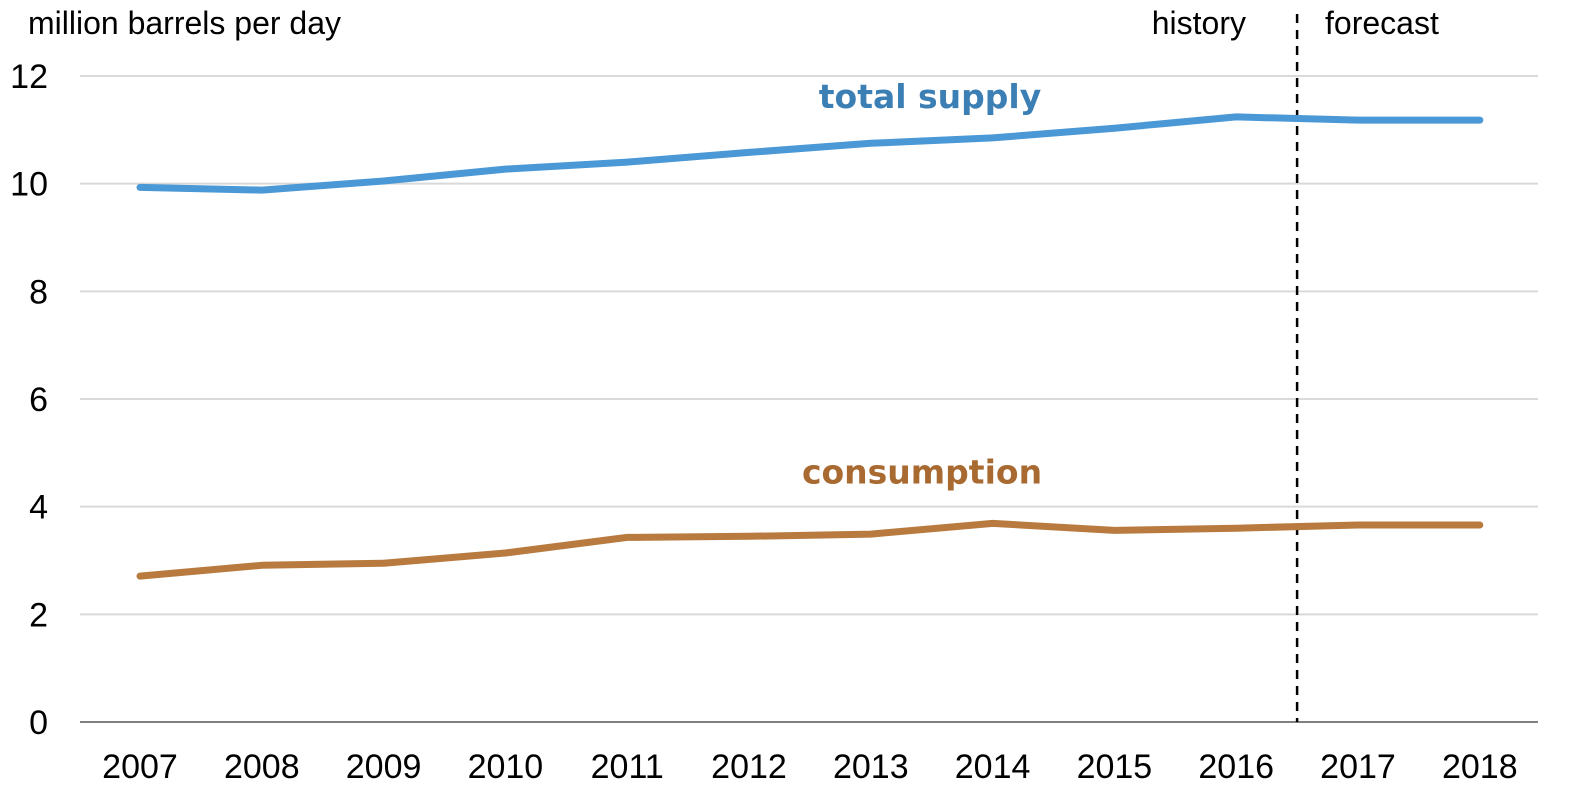  What do you see at coordinates (384, 767) in the screenshot?
I see `x-tick-label: 2009` at bounding box center [384, 767].